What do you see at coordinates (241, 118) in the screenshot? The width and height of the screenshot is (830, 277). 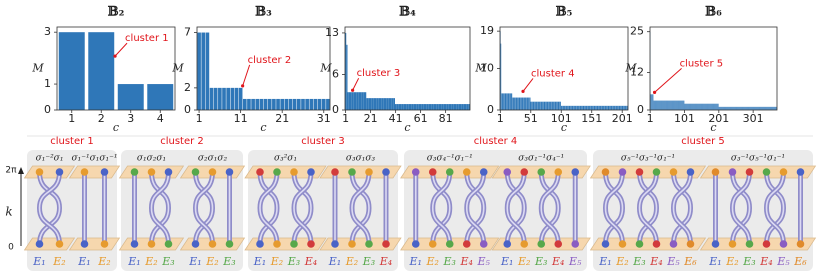 I see `x-tick-label: 11` at bounding box center [241, 118].